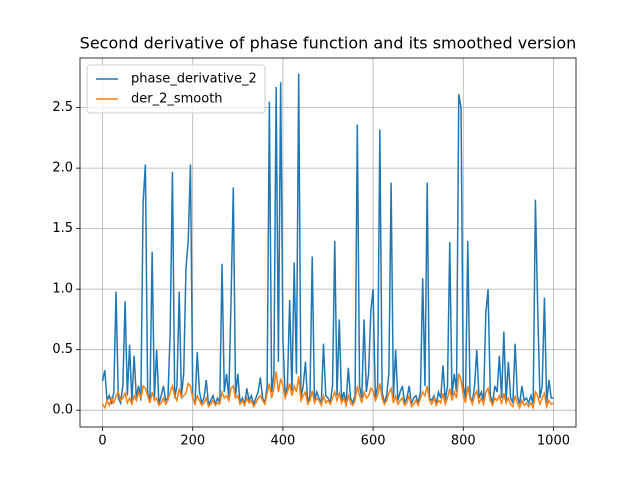 Image resolution: width=640 pixels, height=480 pixels. What do you see at coordinates (192, 441) in the screenshot?
I see `x-tick-label: 200` at bounding box center [192, 441].